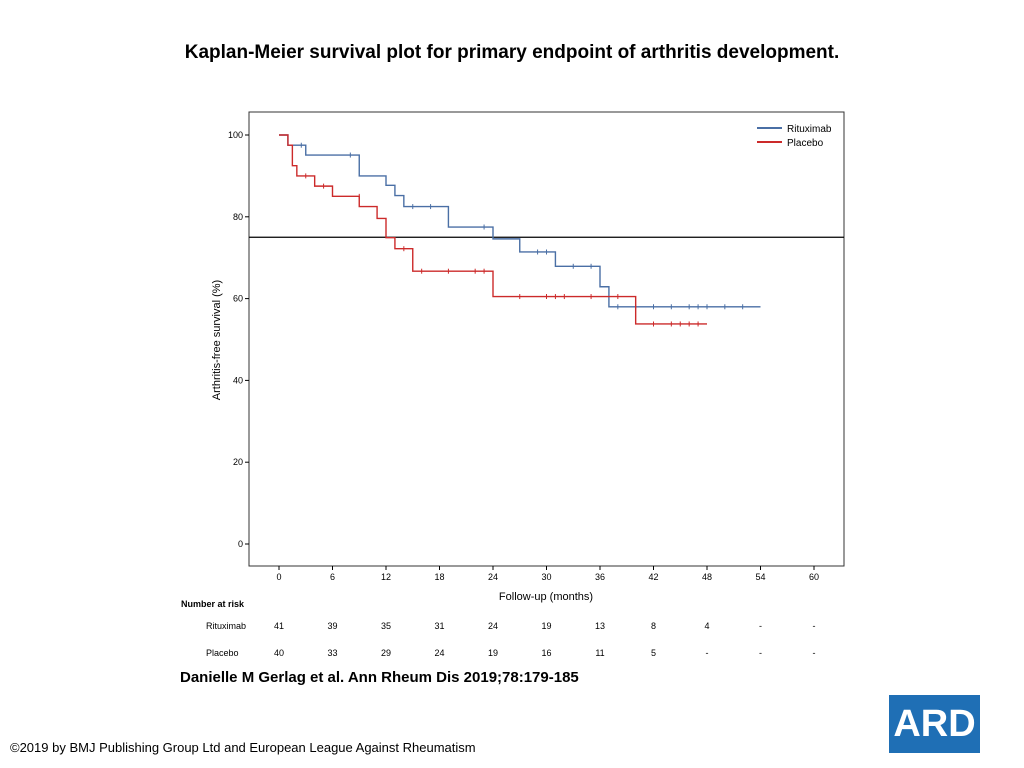 The height and width of the screenshot is (768, 1024). Describe the element at coordinates (600, 653) in the screenshot. I see `risk-value-placebo: 11` at that location.